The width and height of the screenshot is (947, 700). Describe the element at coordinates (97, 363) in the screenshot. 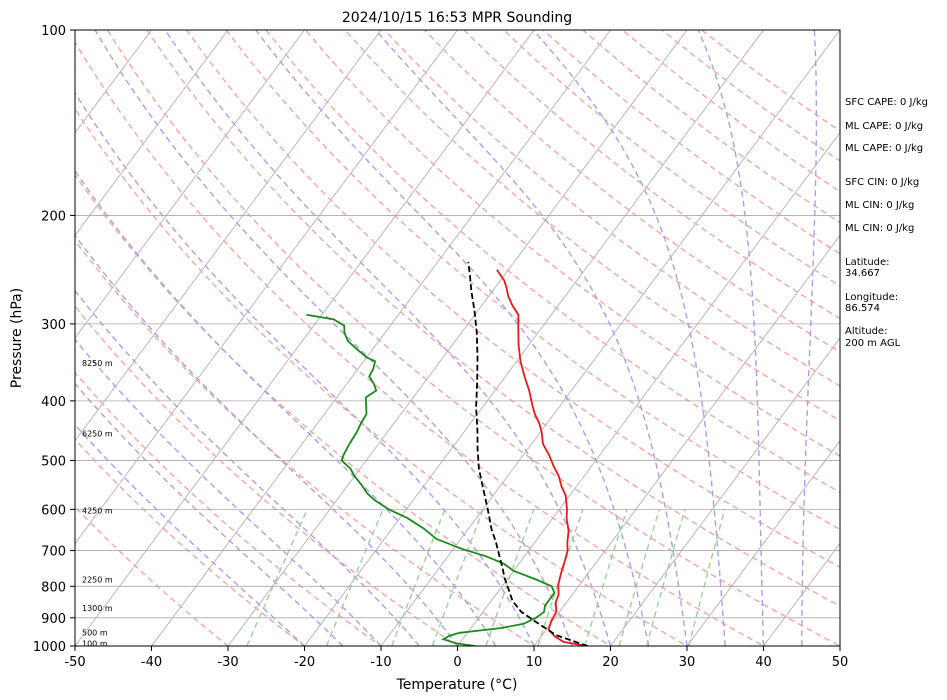

I see `altitude-label: 8250 m` at that location.